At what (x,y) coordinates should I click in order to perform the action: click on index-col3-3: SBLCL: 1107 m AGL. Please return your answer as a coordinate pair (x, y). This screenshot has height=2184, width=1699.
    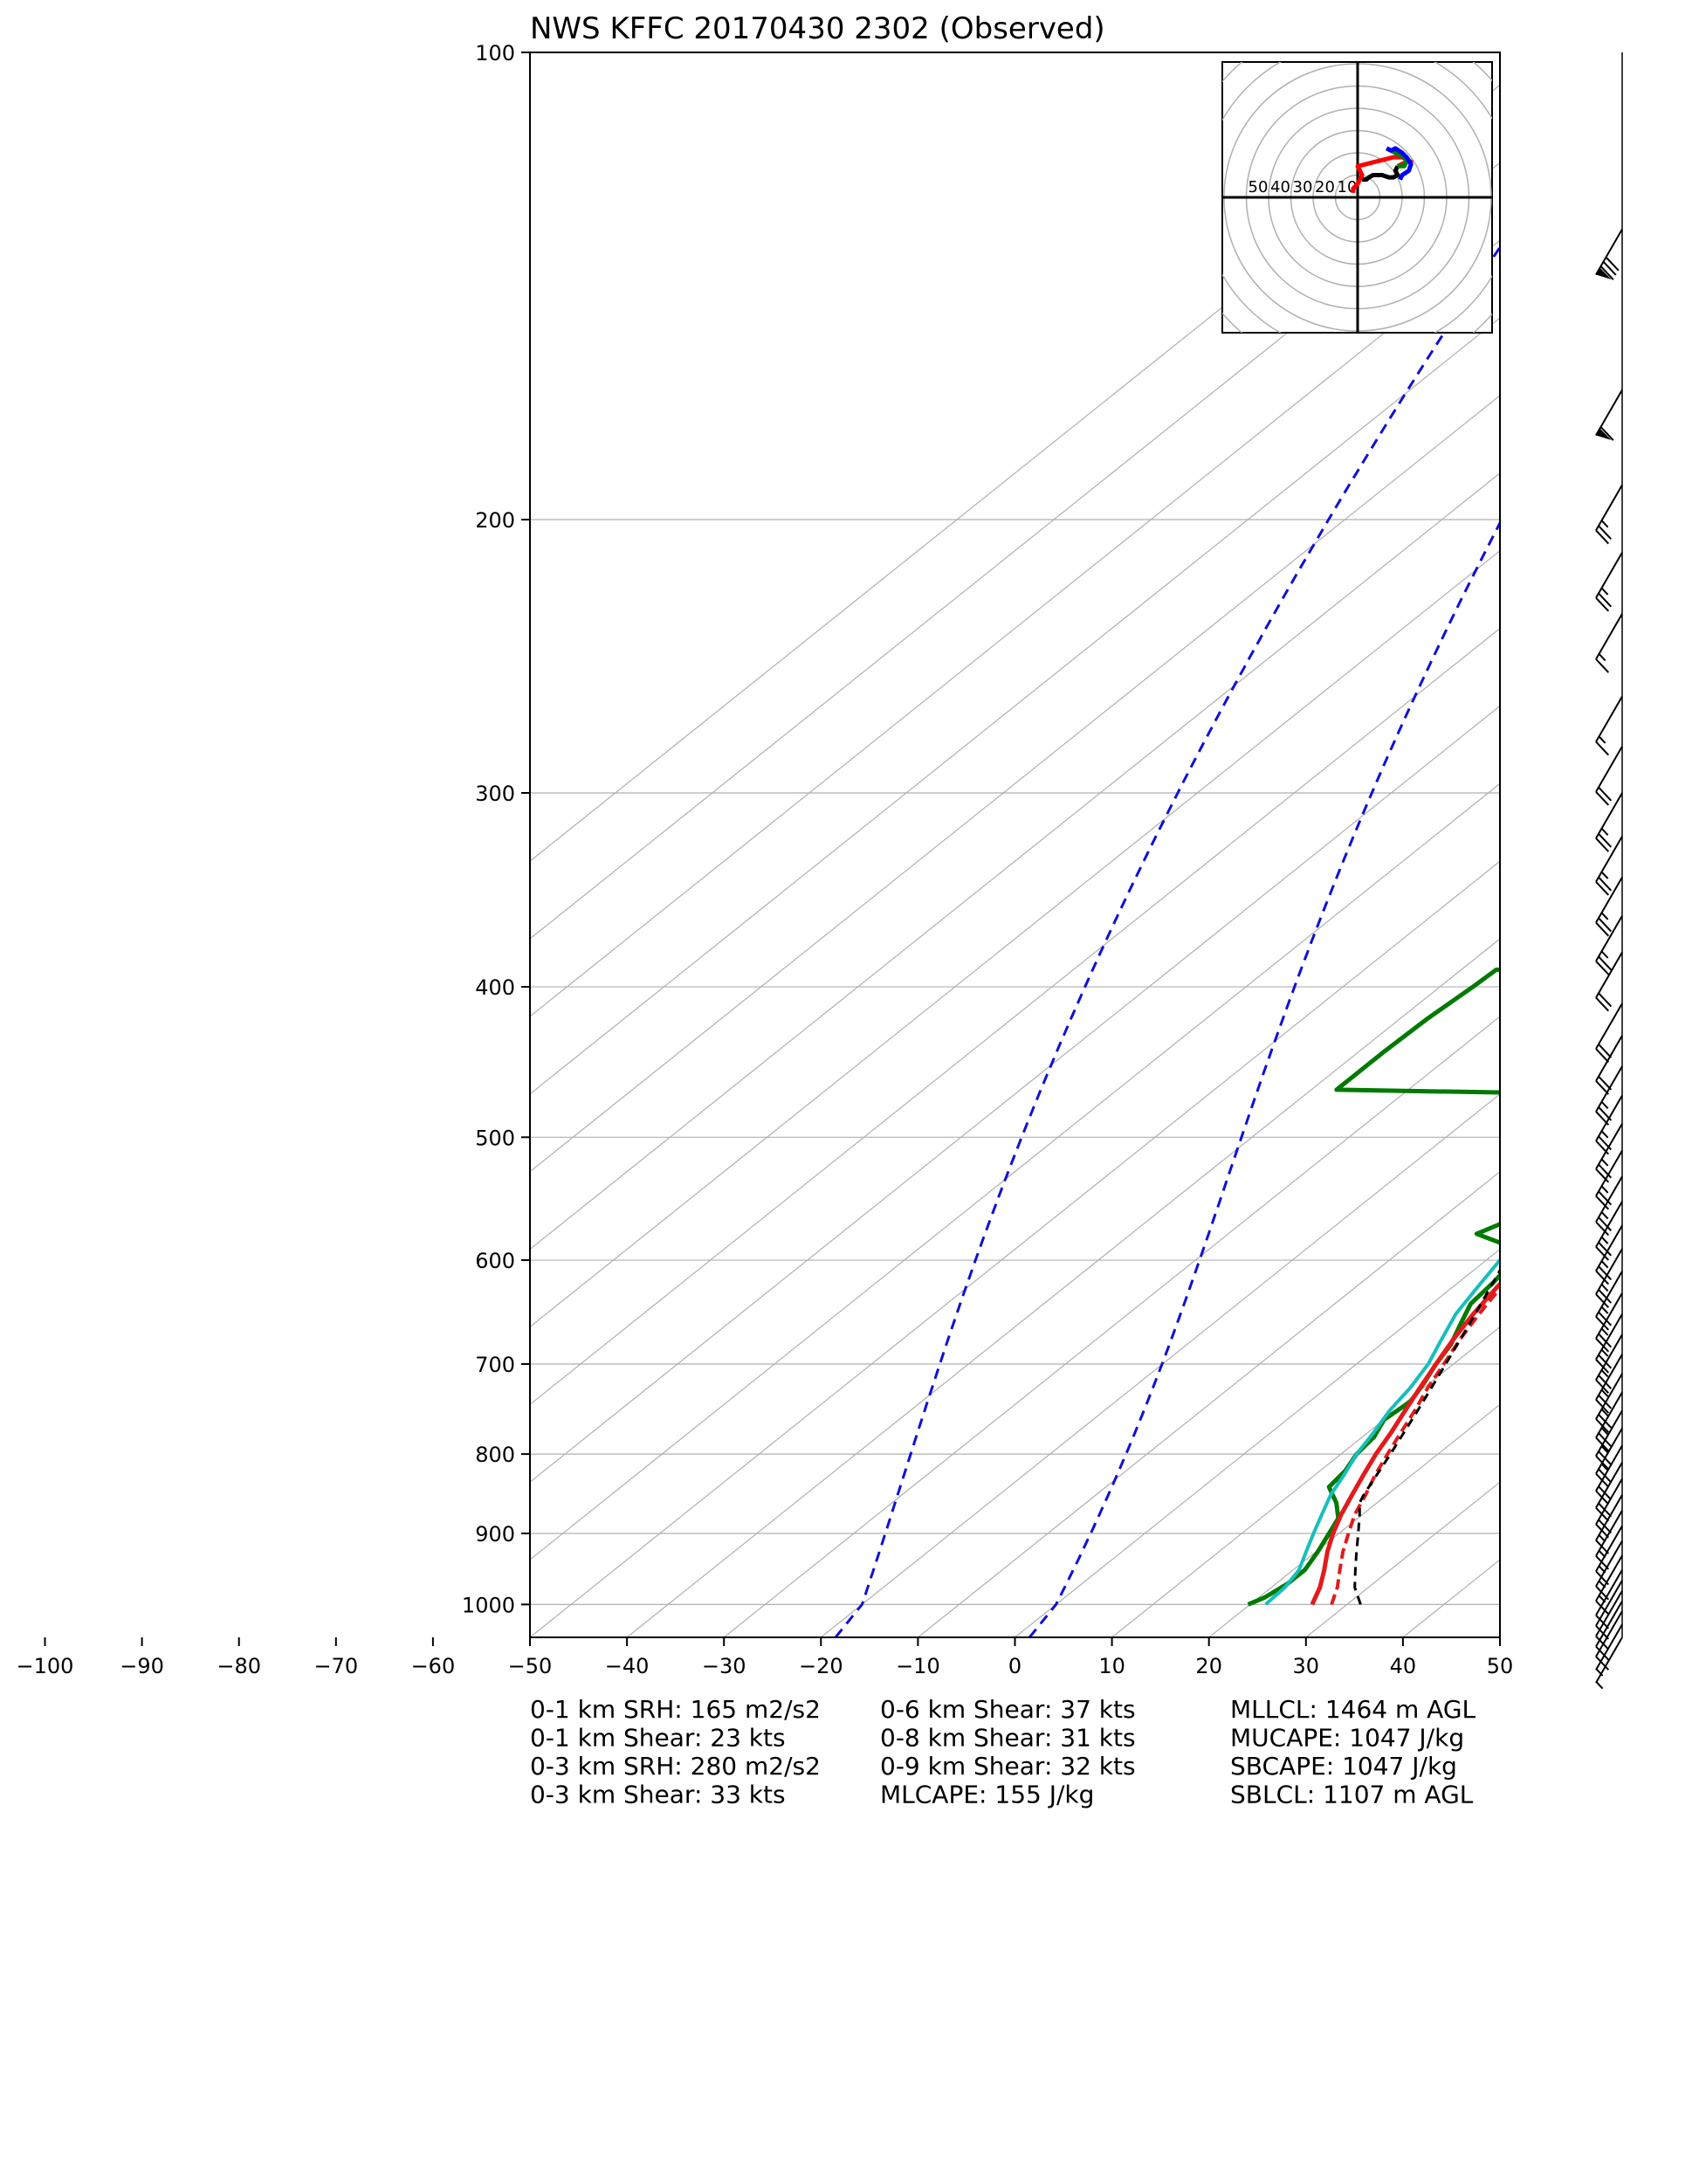
    Looking at the image, I should click on (1352, 1795).